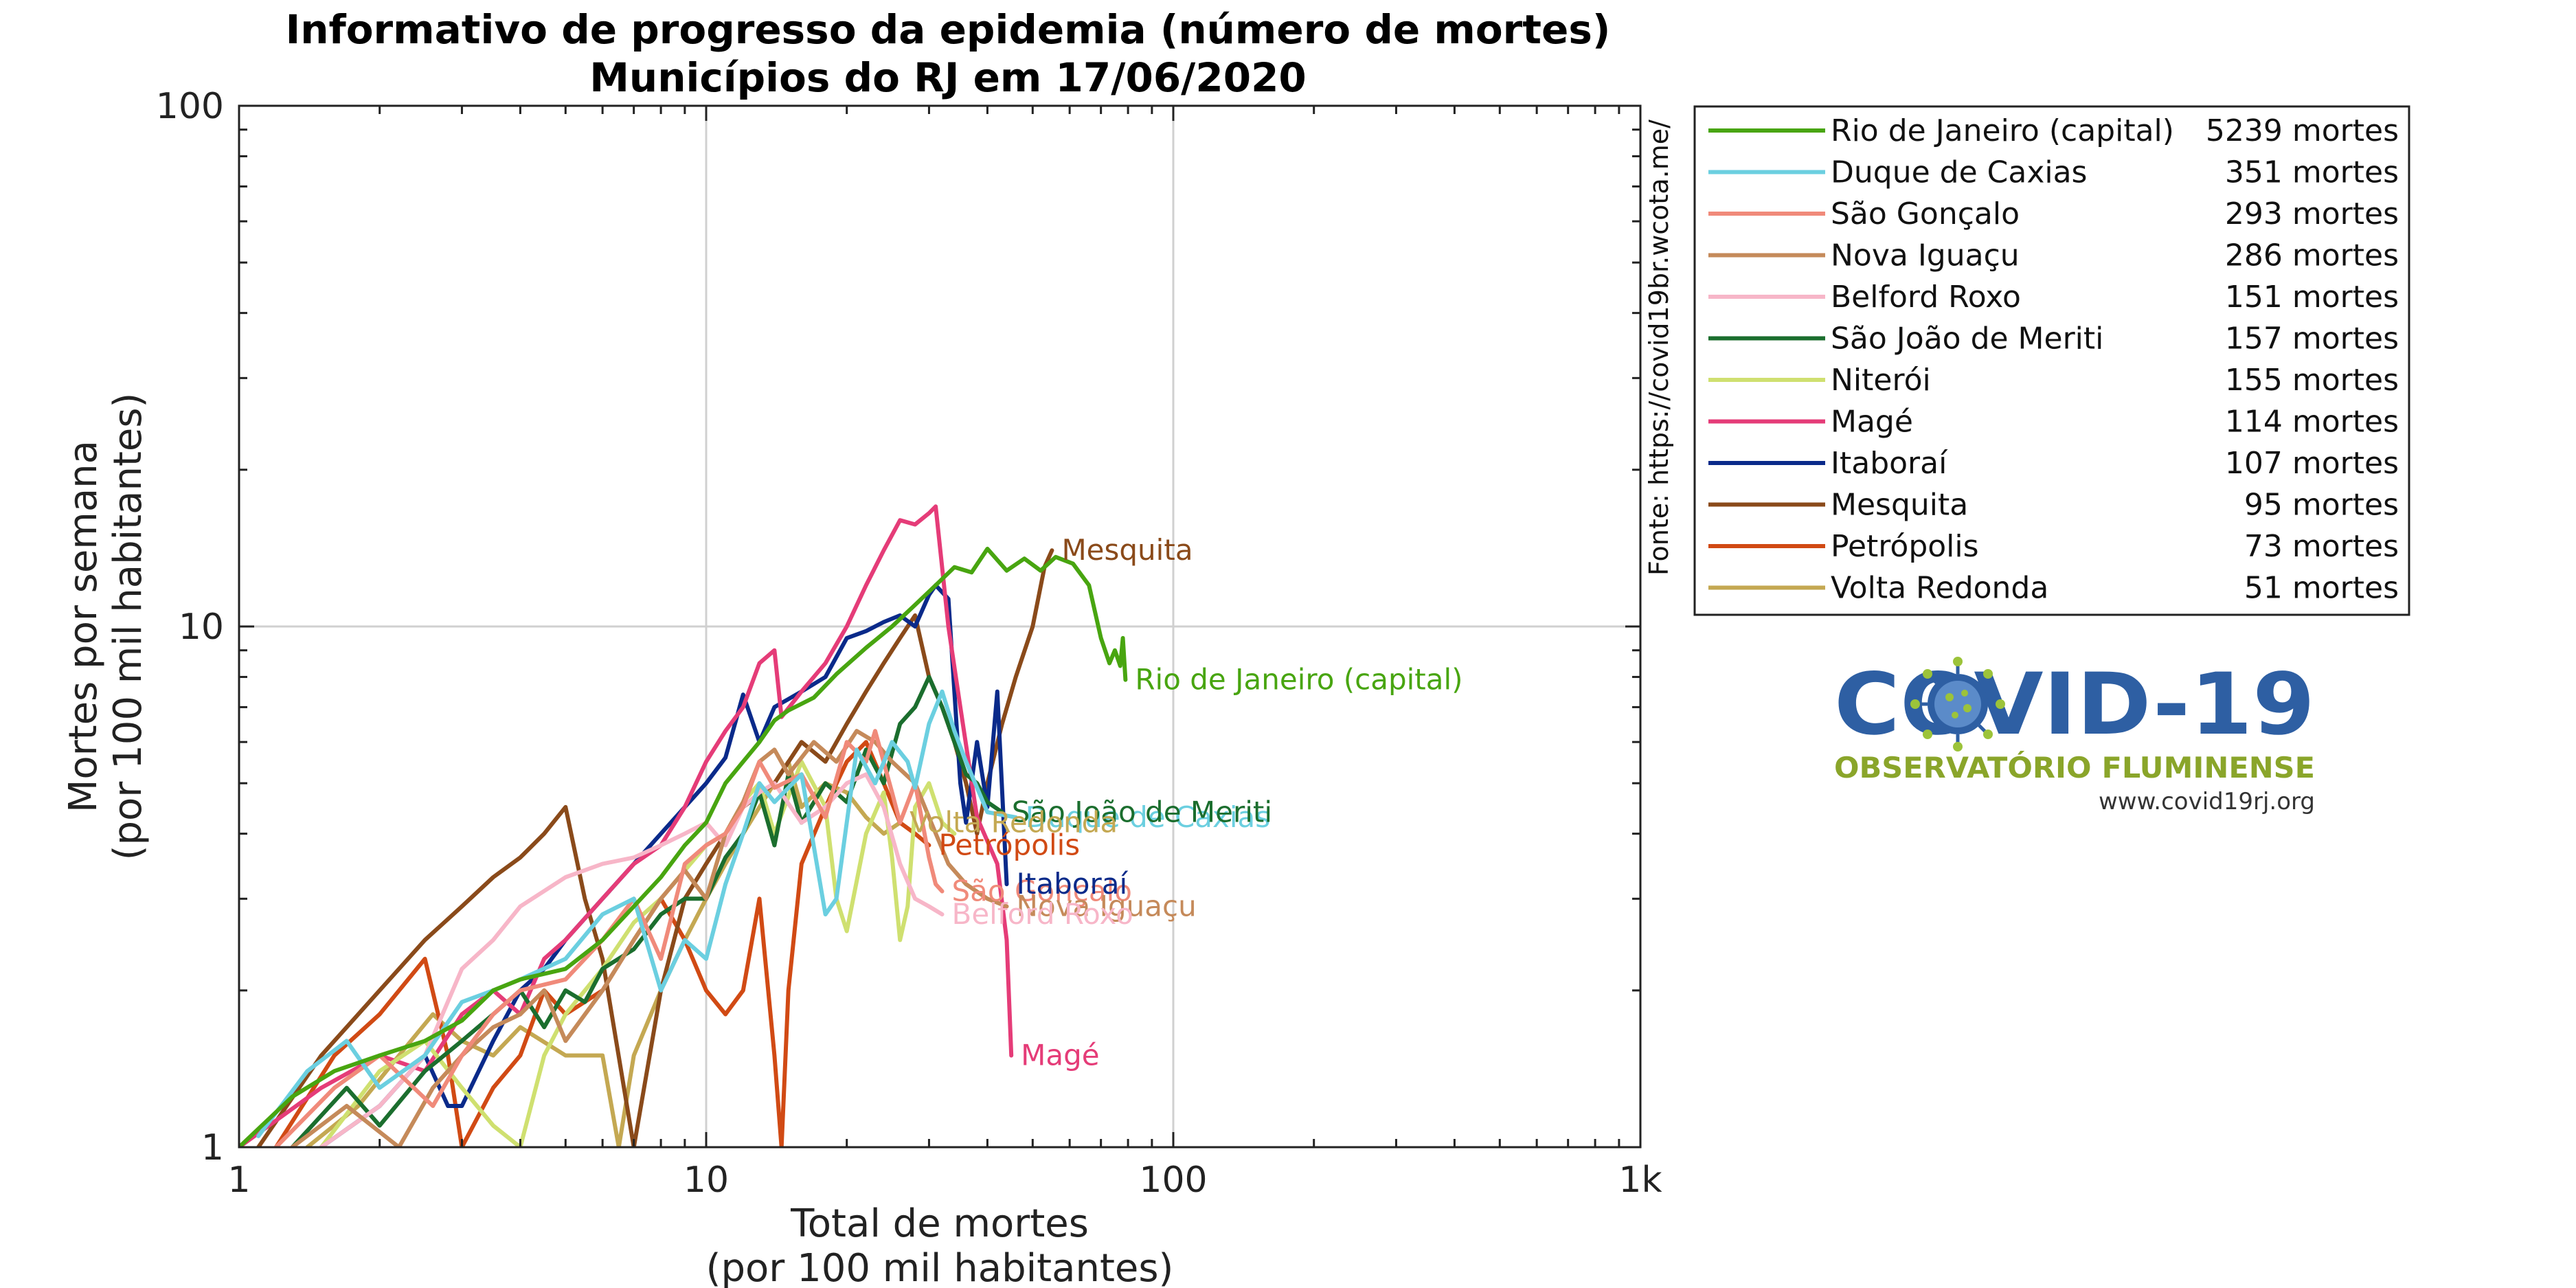  I want to click on series-end-label: São Gonçalo, so click(1042, 891).